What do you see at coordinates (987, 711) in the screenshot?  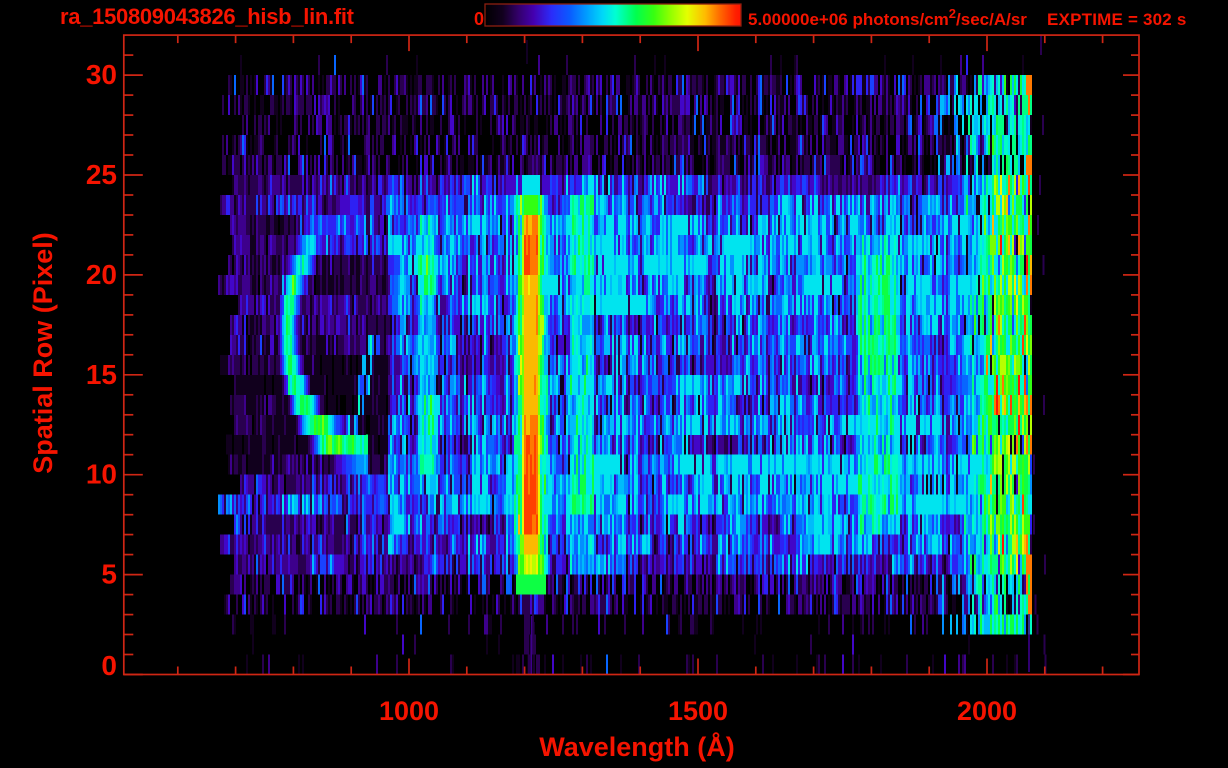 I see `svg-text: 2000` at bounding box center [987, 711].